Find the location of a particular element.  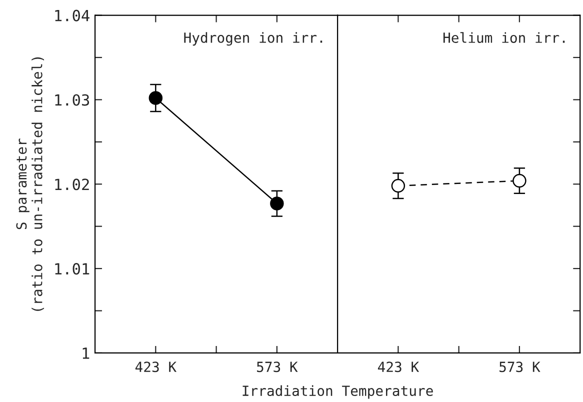

y-tick-label: 1.01 is located at coordinates (72, 269).